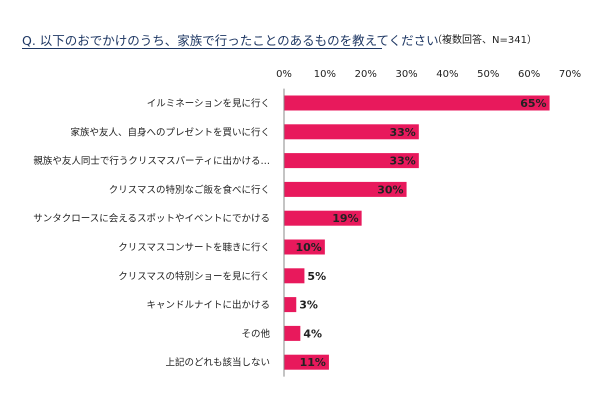  What do you see at coordinates (428, 74) in the screenshot?
I see `x-axis-ticks: 0% 10% 20% 30% 40% 50% 60% 70%` at bounding box center [428, 74].